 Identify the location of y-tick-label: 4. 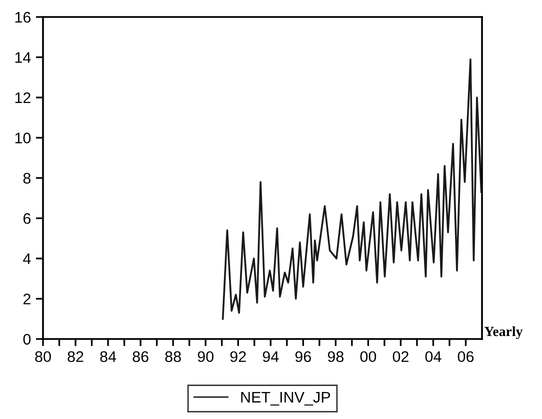
(27, 259).